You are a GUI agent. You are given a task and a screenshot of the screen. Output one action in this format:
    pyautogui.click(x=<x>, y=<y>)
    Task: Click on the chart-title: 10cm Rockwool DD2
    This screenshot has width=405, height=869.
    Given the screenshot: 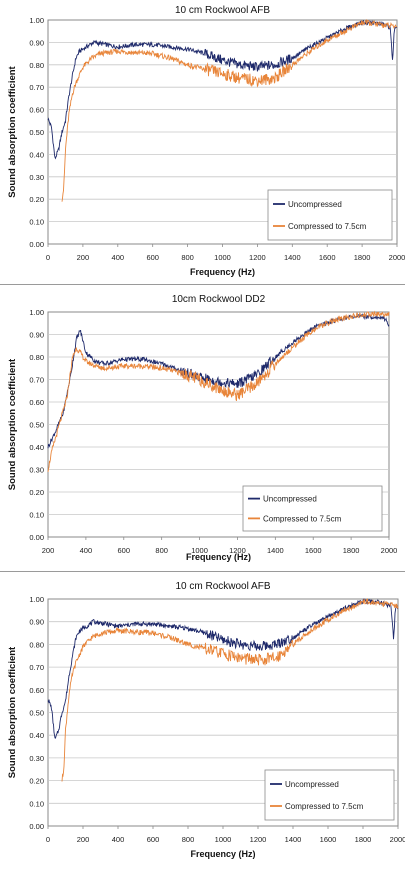 What is the action you would take?
    pyautogui.click(x=219, y=299)
    